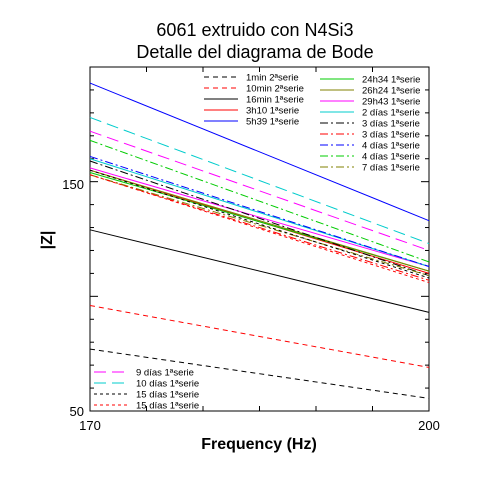 The height and width of the screenshot is (500, 500). I want to click on legend-item-1: 10min 2ªserie, so click(254, 89).